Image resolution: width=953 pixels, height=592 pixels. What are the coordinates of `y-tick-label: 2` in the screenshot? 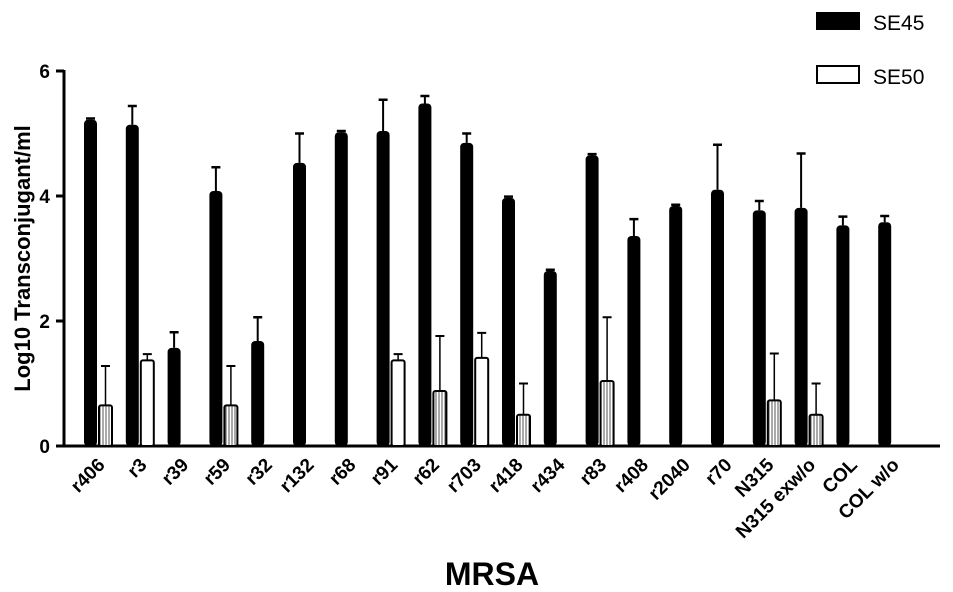 It's located at (44, 322).